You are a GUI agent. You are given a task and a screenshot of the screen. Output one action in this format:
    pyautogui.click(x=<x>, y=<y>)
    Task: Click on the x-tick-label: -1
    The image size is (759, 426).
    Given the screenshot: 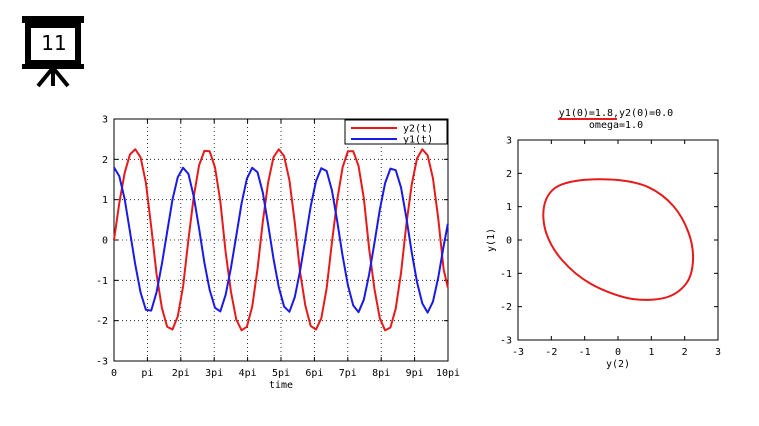 What is the action you would take?
    pyautogui.click(x=585, y=352)
    